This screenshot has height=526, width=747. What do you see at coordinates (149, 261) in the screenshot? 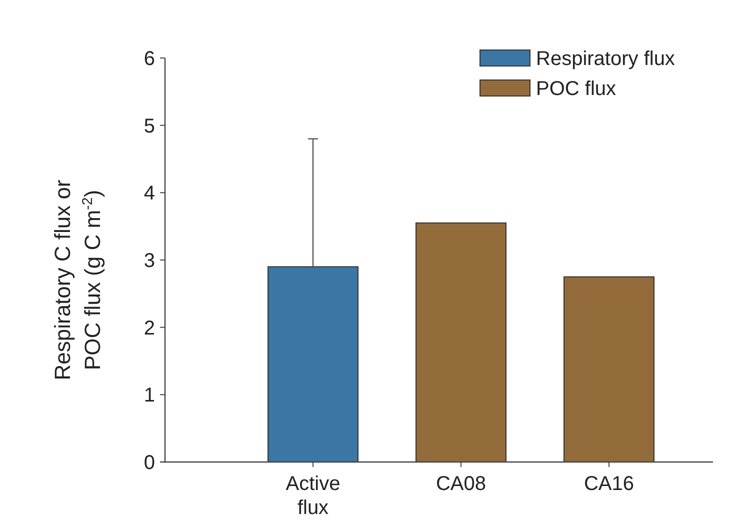
I see `y-tick-label: 3` at bounding box center [149, 261].